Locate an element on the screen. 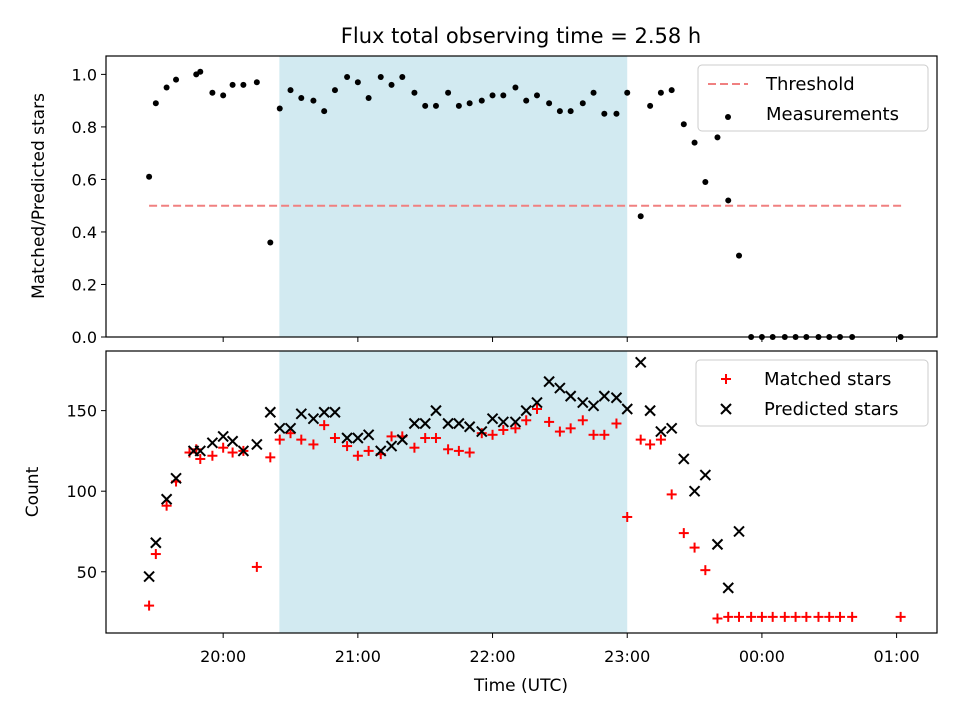 The width and height of the screenshot is (960, 720). count-point-1-39-b is located at coordinates (583, 402).